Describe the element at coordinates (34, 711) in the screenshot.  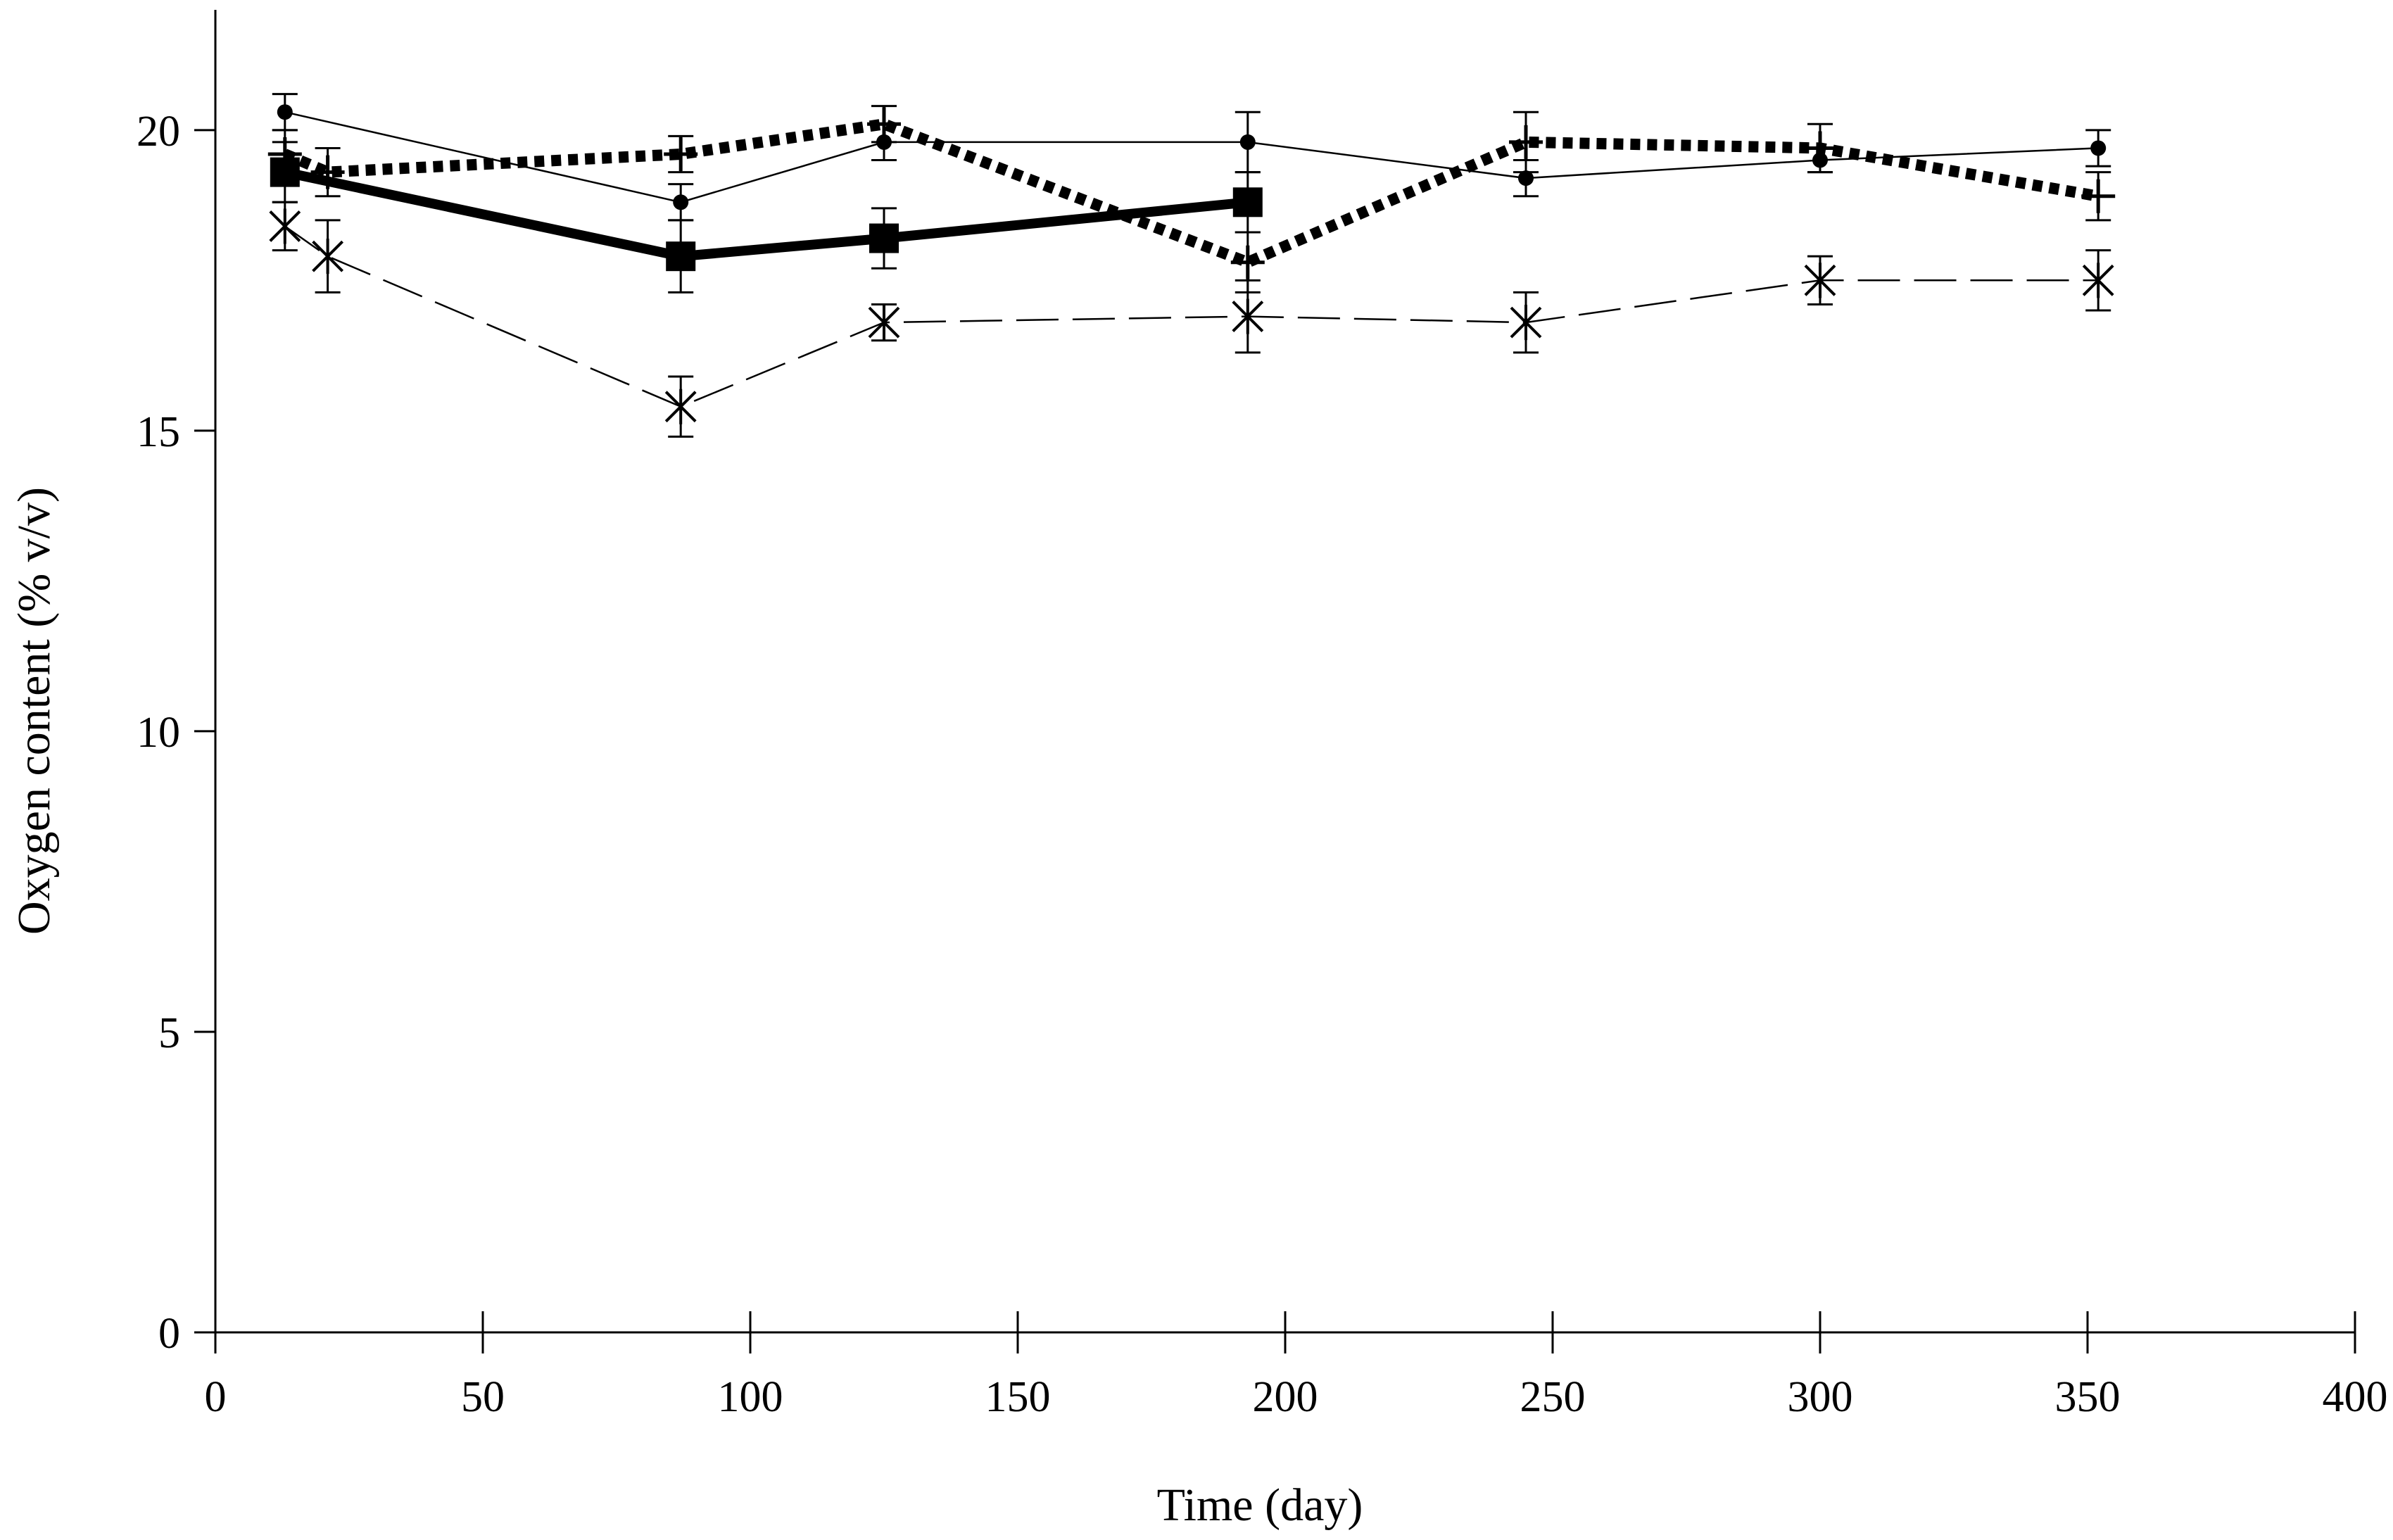
I see `y-axis-title: Oxygen content (% v/v)` at that location.